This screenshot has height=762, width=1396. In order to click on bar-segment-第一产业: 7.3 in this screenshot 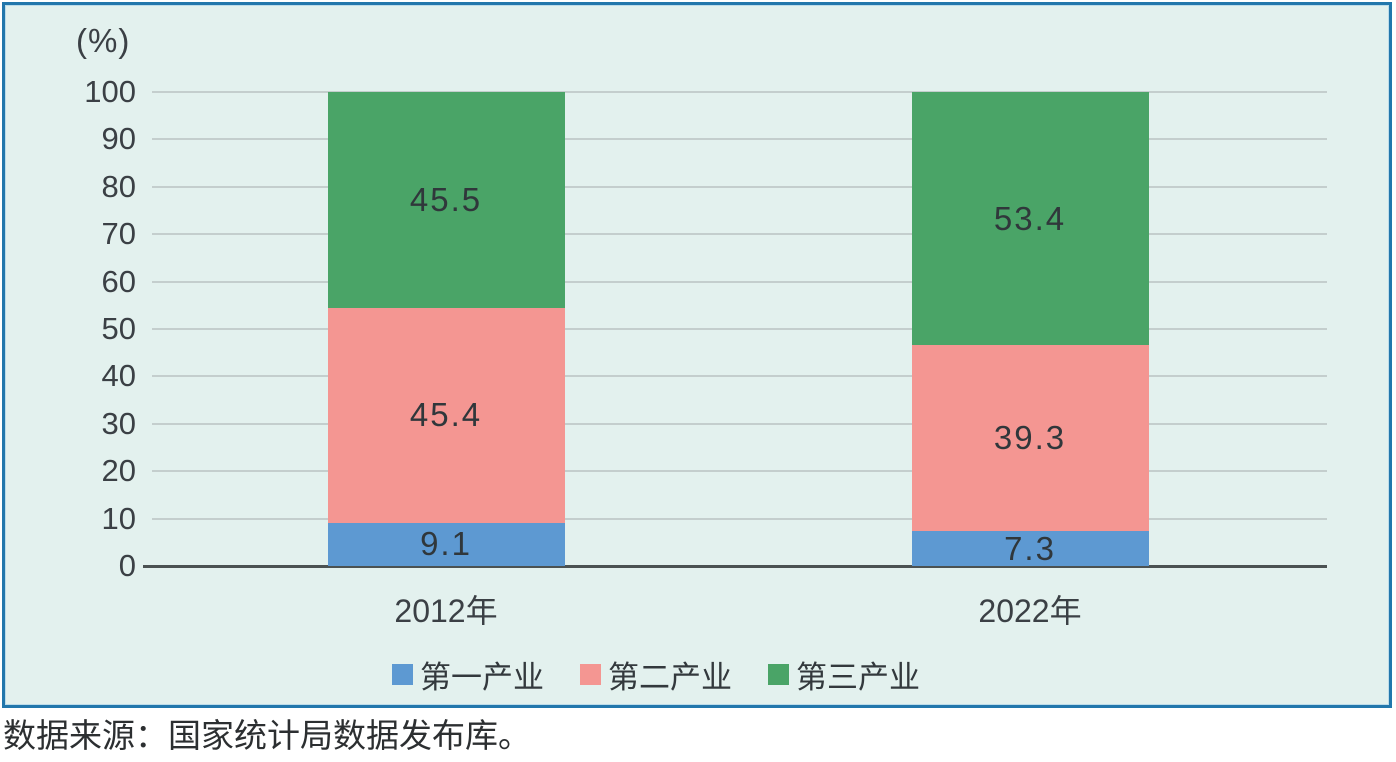, I will do `click(1030, 548)`.